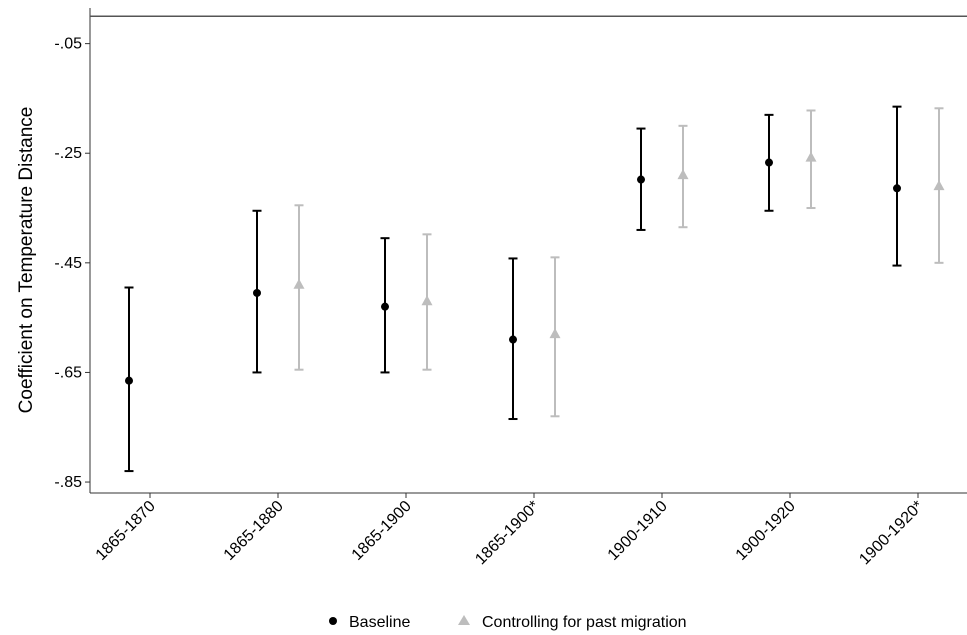 This screenshot has height=635, width=967. Describe the element at coordinates (254, 531) in the screenshot. I see `x-tick-label: 1865-1880` at that location.